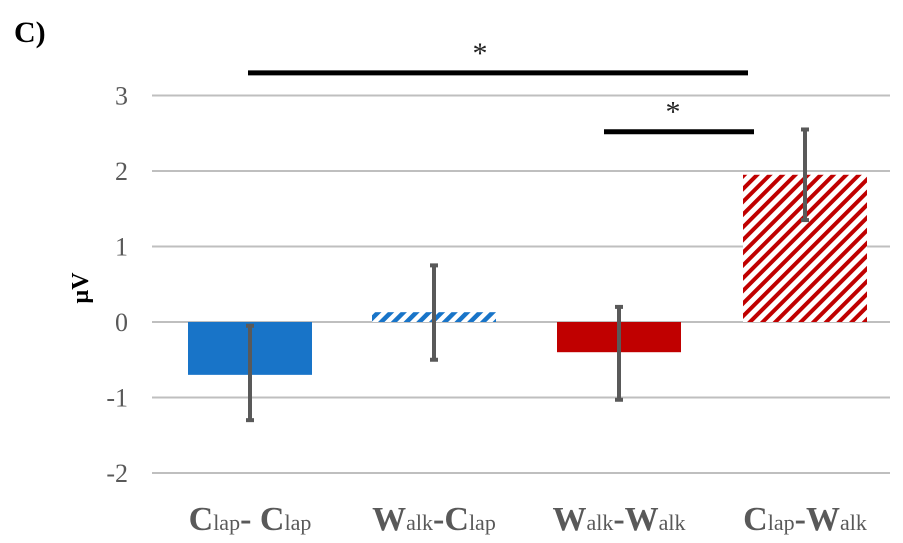 Image resolution: width=903 pixels, height=543 pixels. Describe the element at coordinates (81, 288) in the screenshot. I see `y-axis-label: µV` at that location.